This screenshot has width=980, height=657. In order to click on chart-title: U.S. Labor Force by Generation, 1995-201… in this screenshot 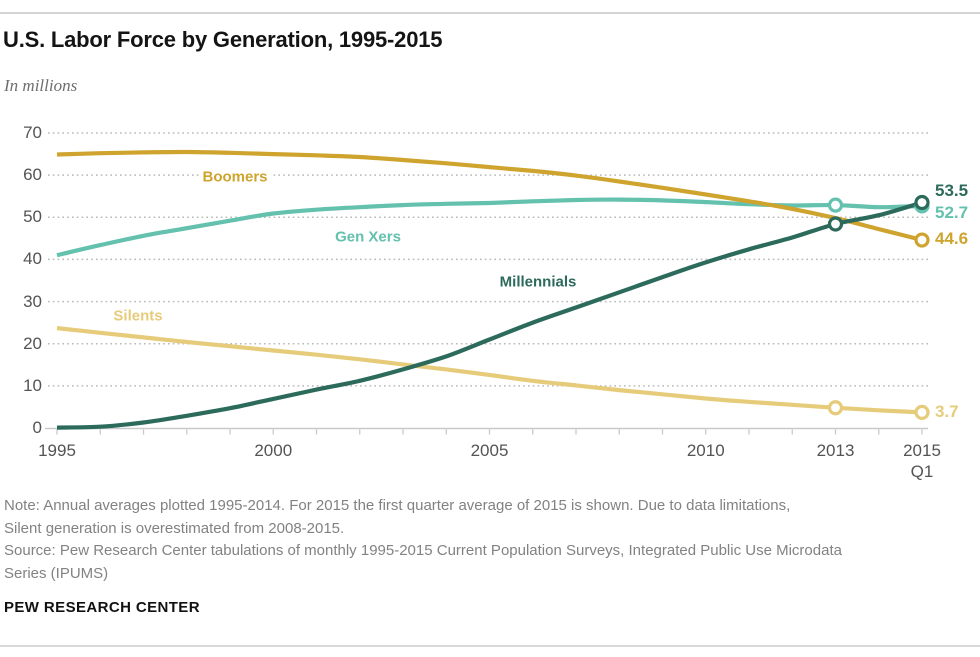, I will do `click(223, 39)`.